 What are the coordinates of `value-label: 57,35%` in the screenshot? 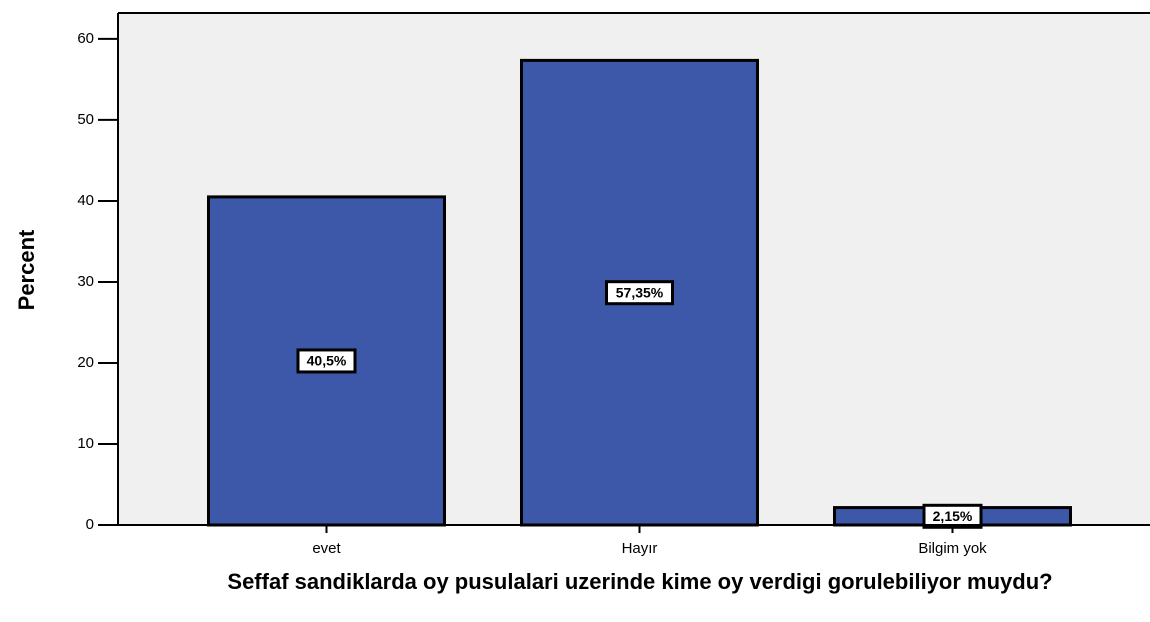 It's located at (640, 292).